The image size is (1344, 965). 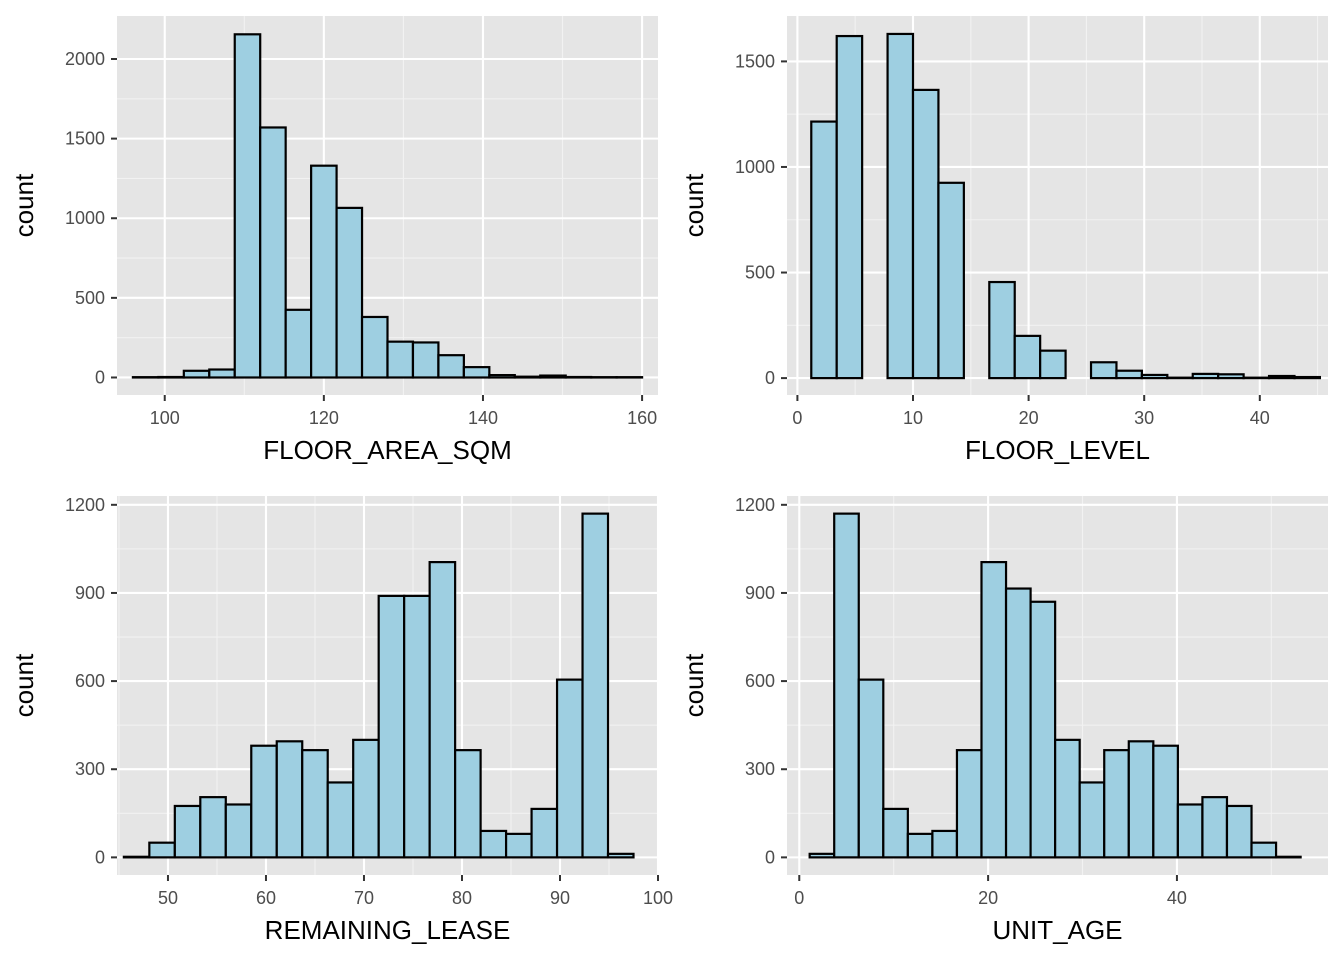 What do you see at coordinates (1057, 930) in the screenshot?
I see `x-axis-title: UNIT_AGE` at bounding box center [1057, 930].